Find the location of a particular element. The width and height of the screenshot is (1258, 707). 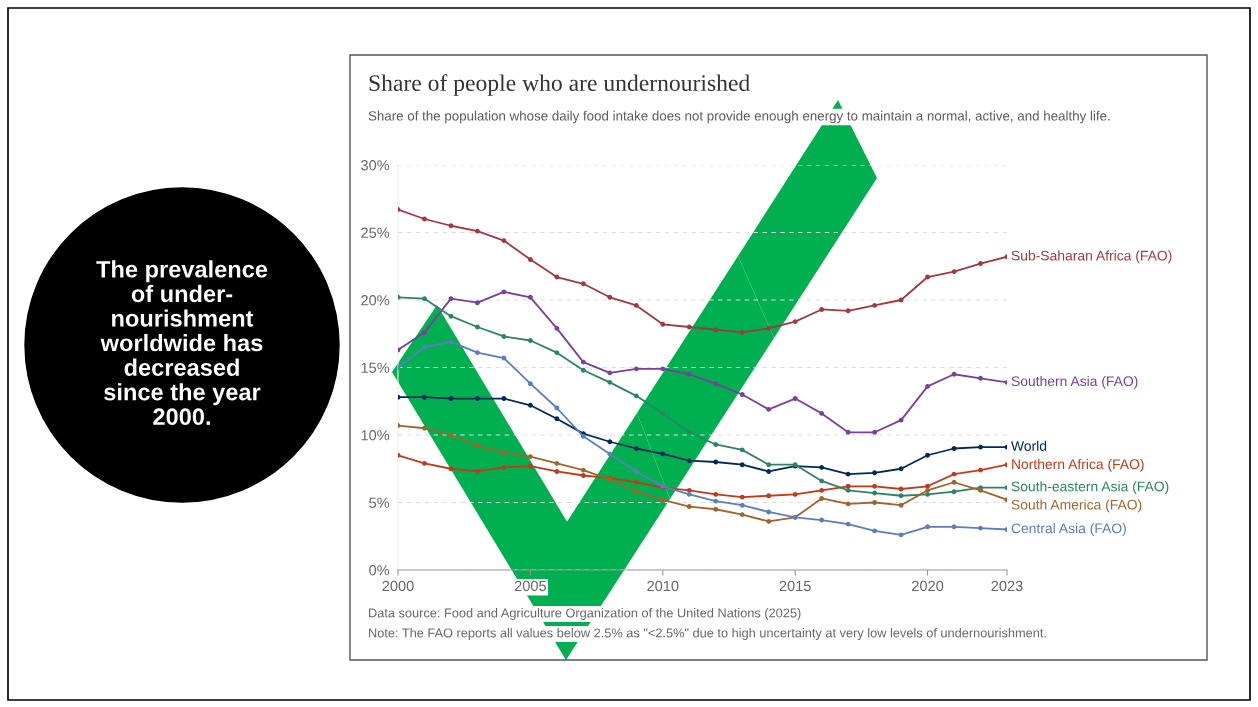

x-tick-label: 2000 is located at coordinates (398, 586).